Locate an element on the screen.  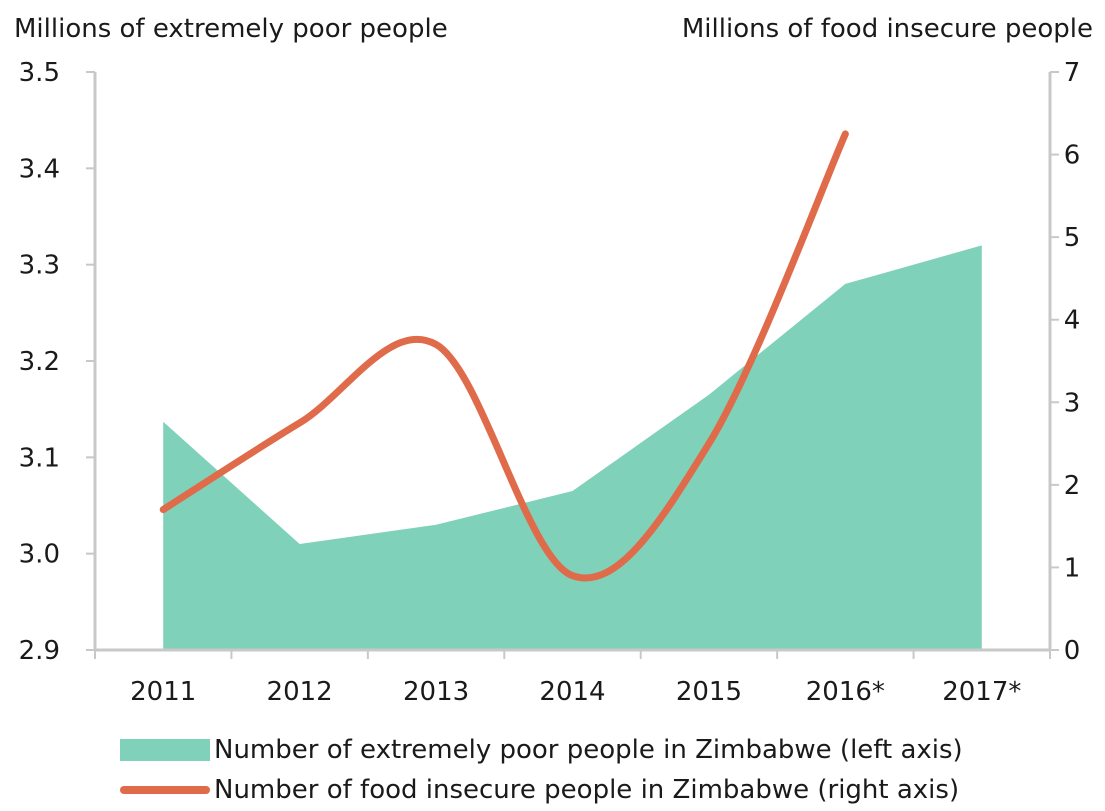
right-axis-title: Millions of food insecure people is located at coordinates (887, 29).